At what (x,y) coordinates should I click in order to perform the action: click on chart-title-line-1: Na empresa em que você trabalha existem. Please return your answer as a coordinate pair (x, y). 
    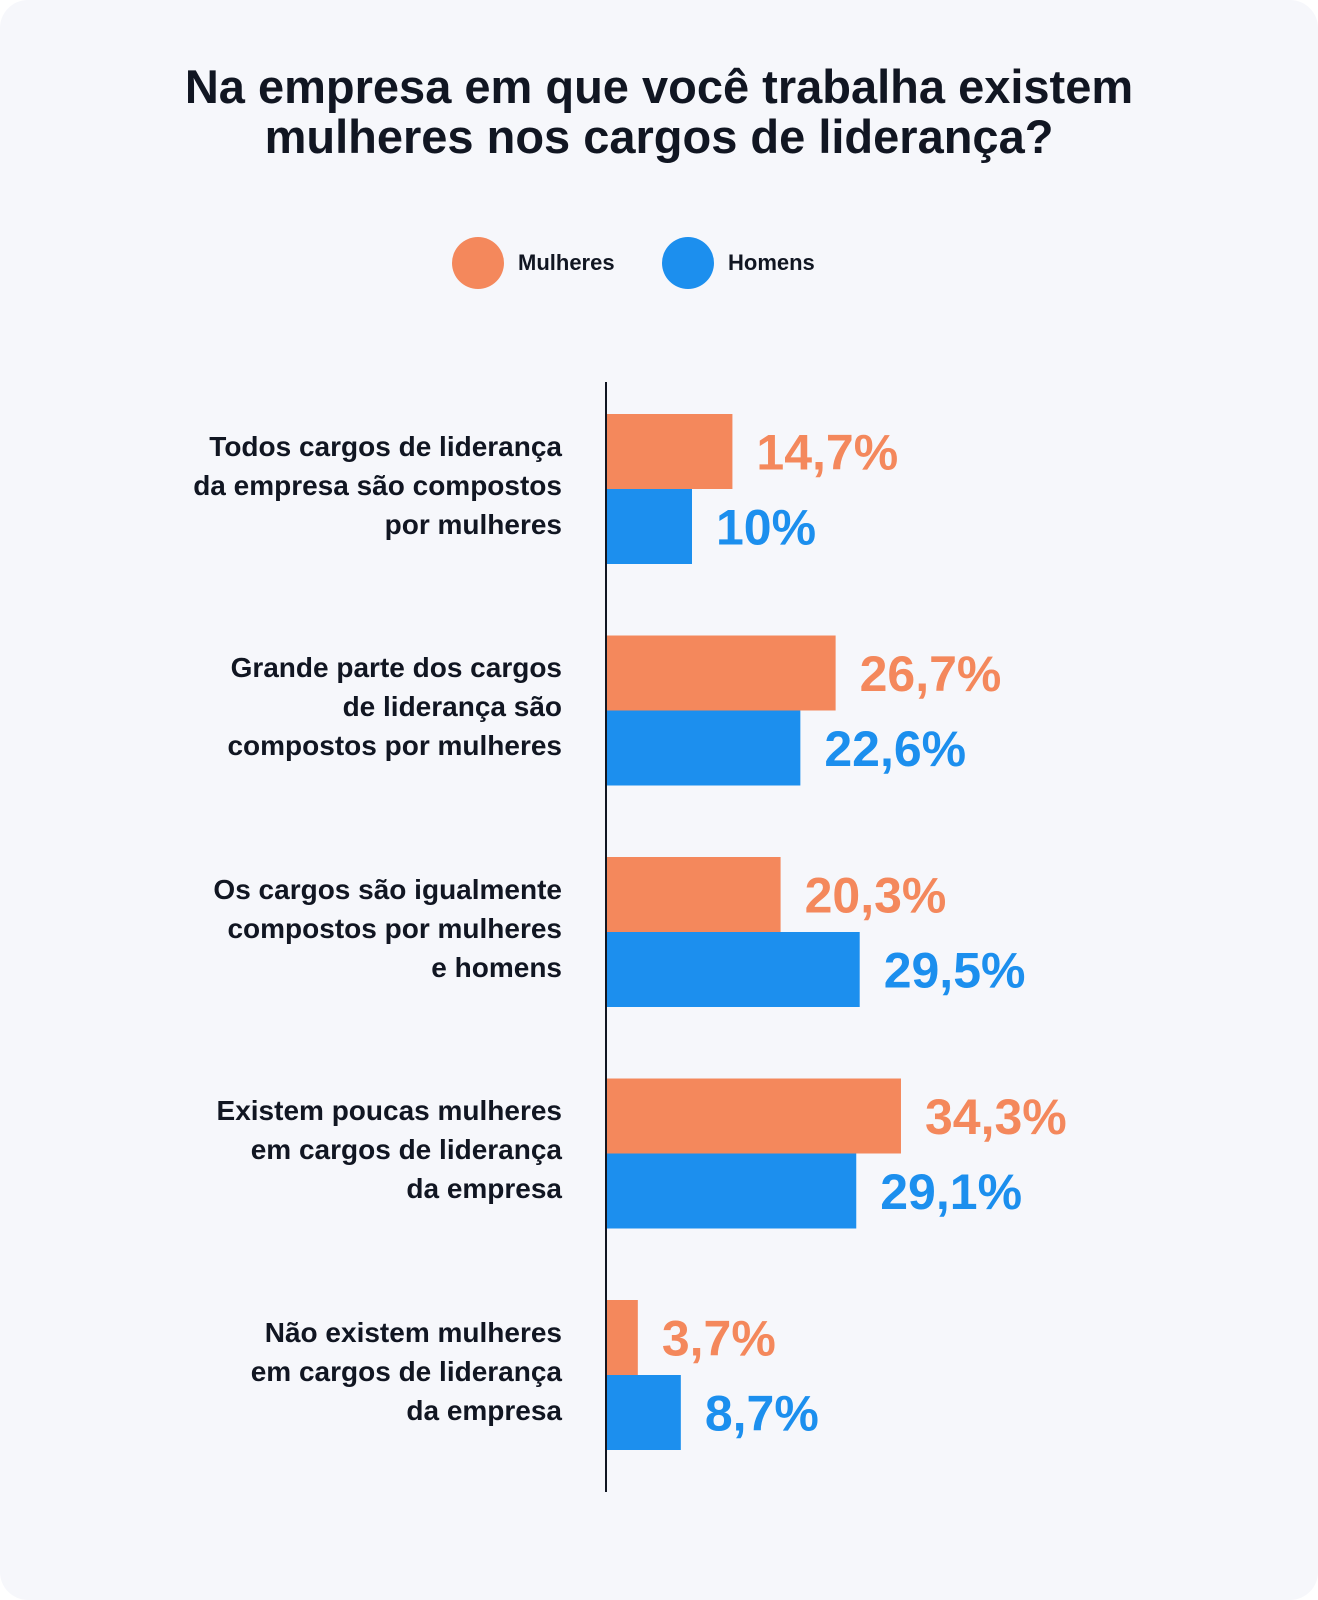
    Looking at the image, I should click on (659, 86).